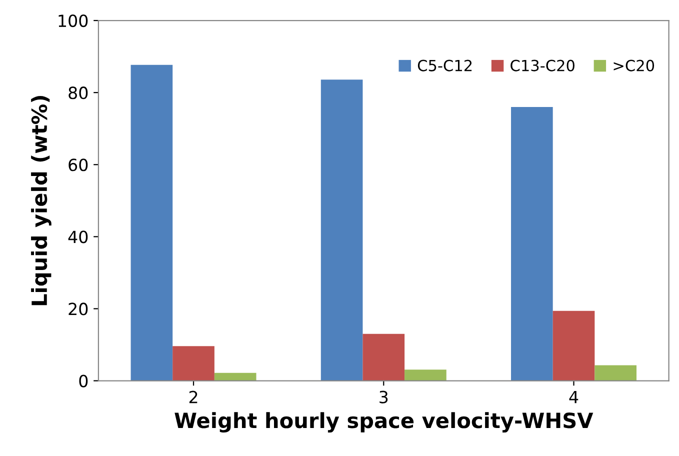  I want to click on x-tick-label: 2, so click(193, 397).